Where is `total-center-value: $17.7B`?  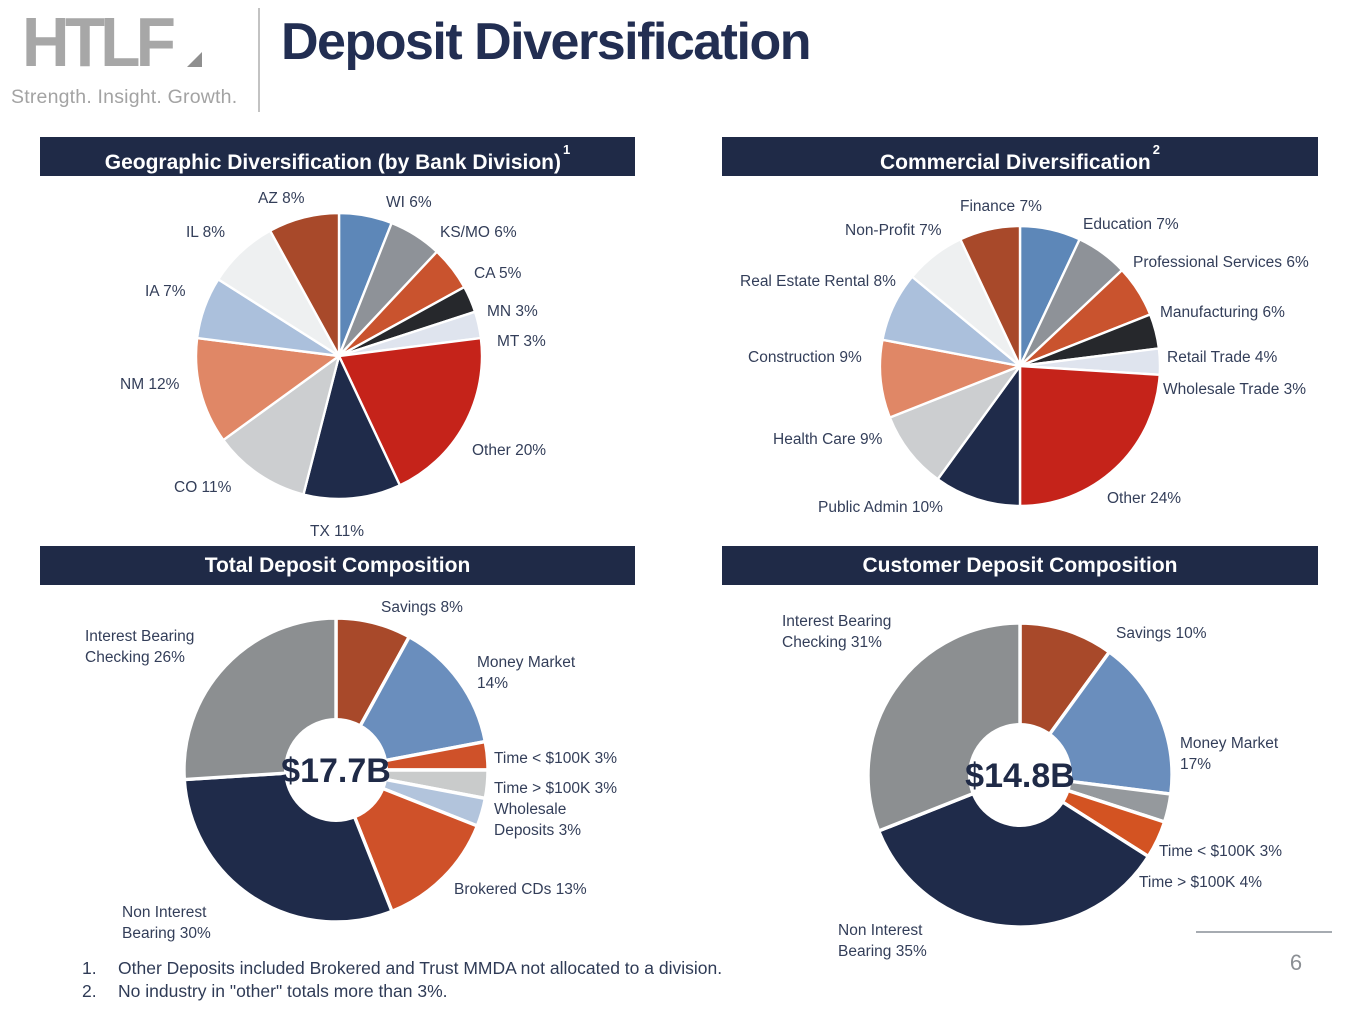
total-center-value: $17.7B is located at coordinates (336, 771).